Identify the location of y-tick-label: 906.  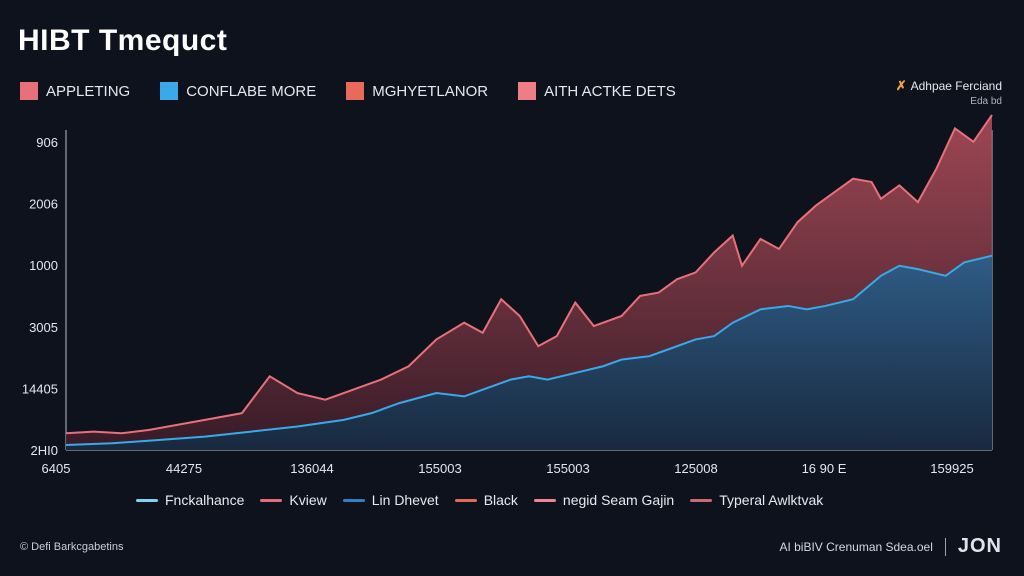
(47, 142).